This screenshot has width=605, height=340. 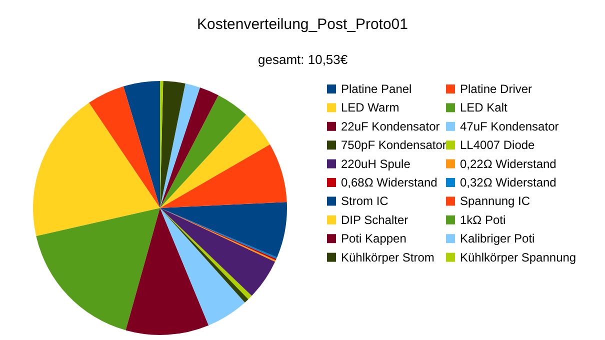 What do you see at coordinates (390, 126) in the screenshot?
I see `legend-label: 22uF Kondensator` at bounding box center [390, 126].